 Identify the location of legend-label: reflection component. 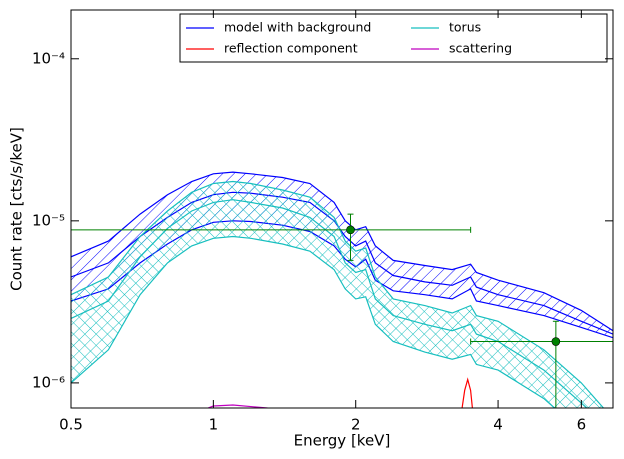
(291, 48).